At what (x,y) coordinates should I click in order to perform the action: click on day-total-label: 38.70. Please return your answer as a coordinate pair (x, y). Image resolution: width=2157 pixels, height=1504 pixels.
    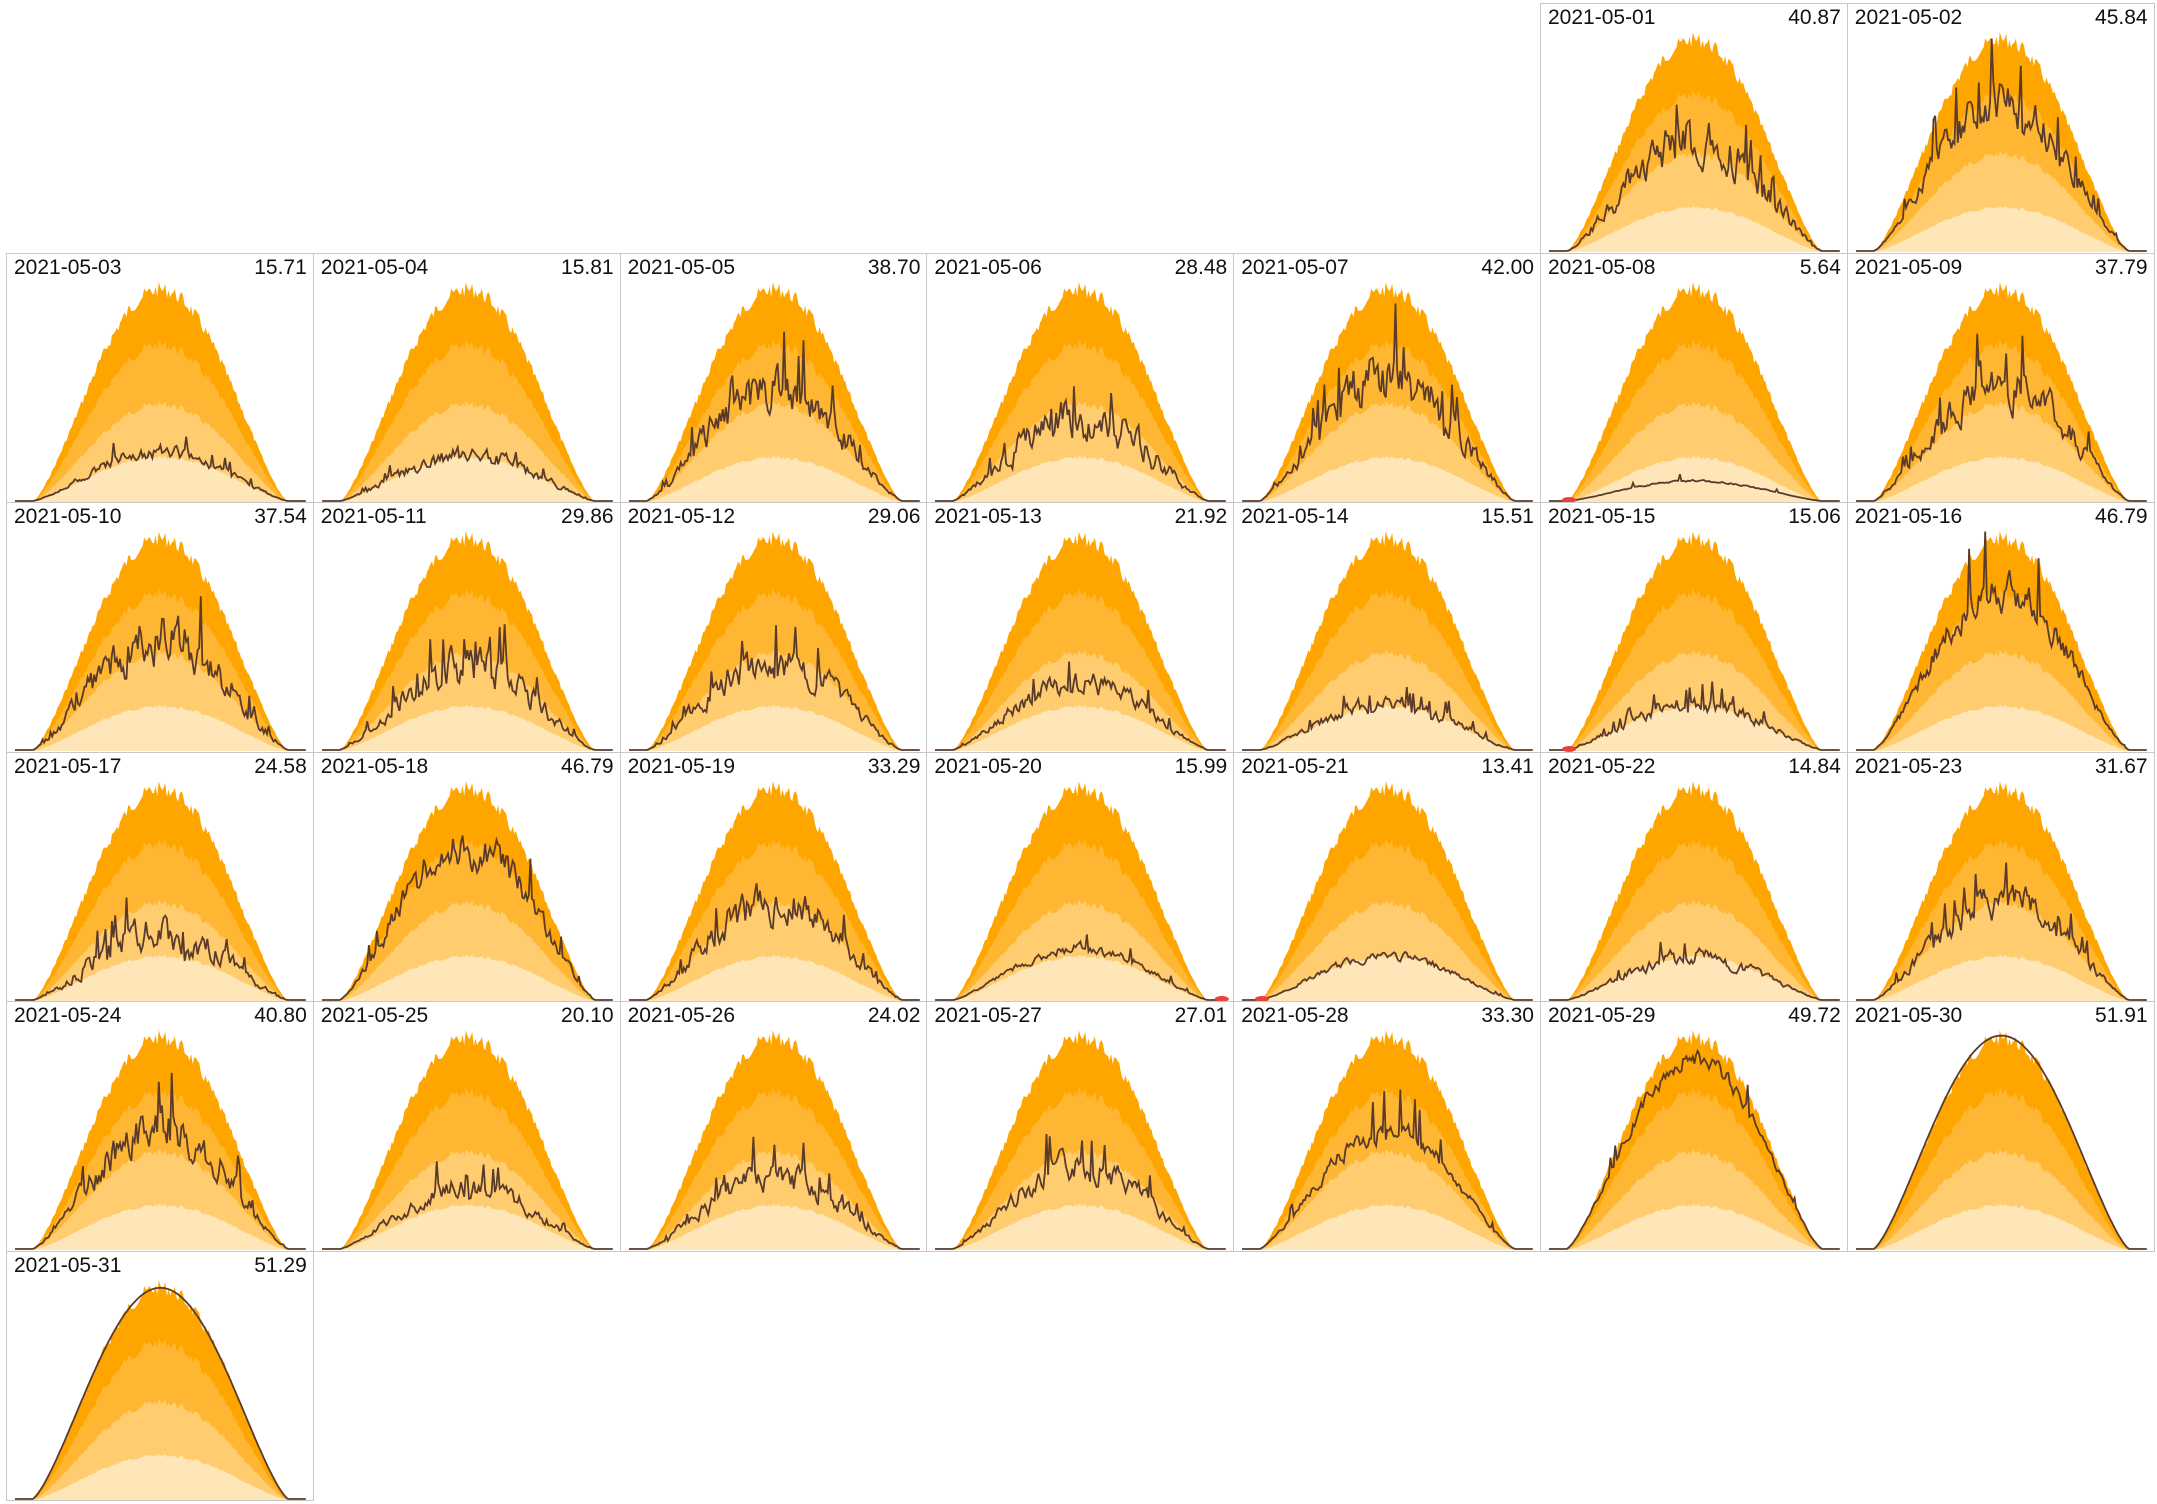
    Looking at the image, I should click on (894, 267).